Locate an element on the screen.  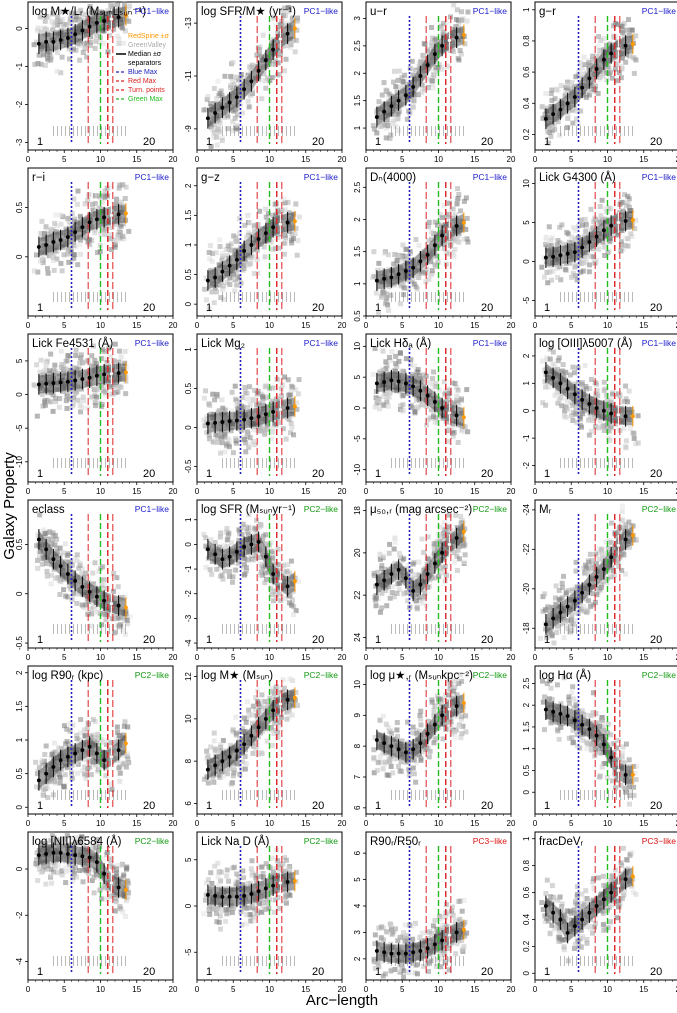
x-tick-label: 5 is located at coordinates (571, 491).